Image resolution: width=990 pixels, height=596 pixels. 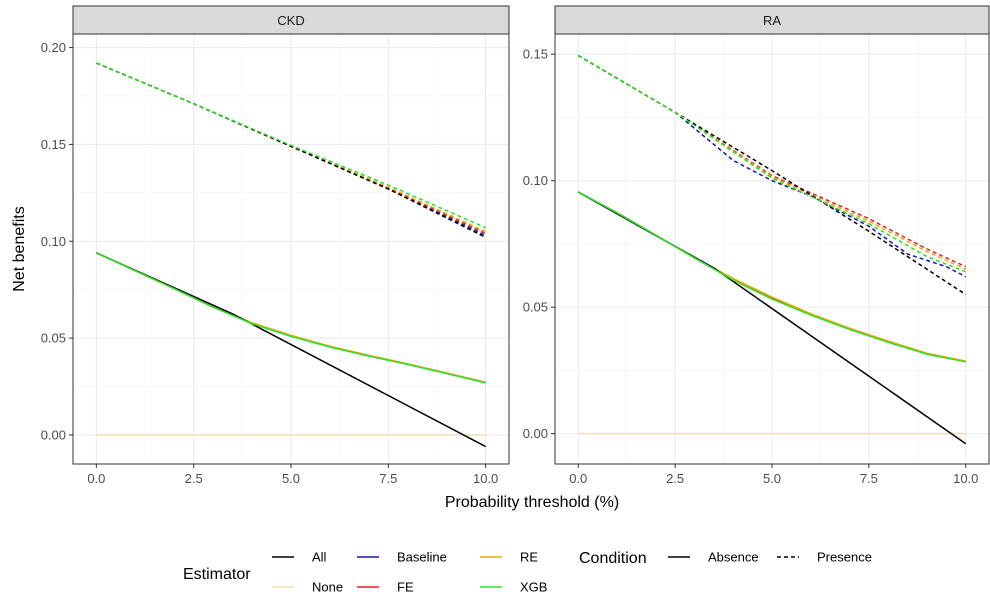 I want to click on legend-label-fe: FE, so click(x=405, y=587).